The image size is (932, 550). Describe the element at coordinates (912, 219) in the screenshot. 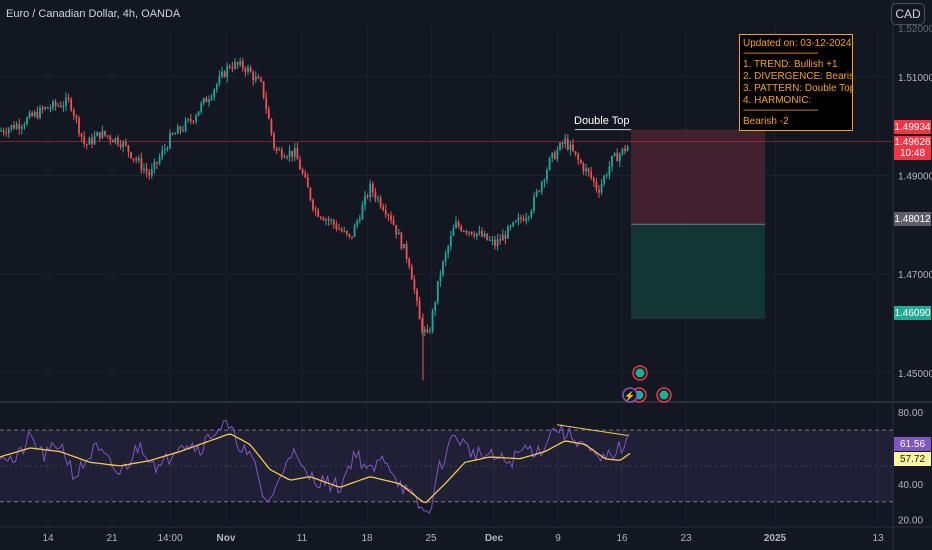

I see `entry-price: 1.48012` at that location.